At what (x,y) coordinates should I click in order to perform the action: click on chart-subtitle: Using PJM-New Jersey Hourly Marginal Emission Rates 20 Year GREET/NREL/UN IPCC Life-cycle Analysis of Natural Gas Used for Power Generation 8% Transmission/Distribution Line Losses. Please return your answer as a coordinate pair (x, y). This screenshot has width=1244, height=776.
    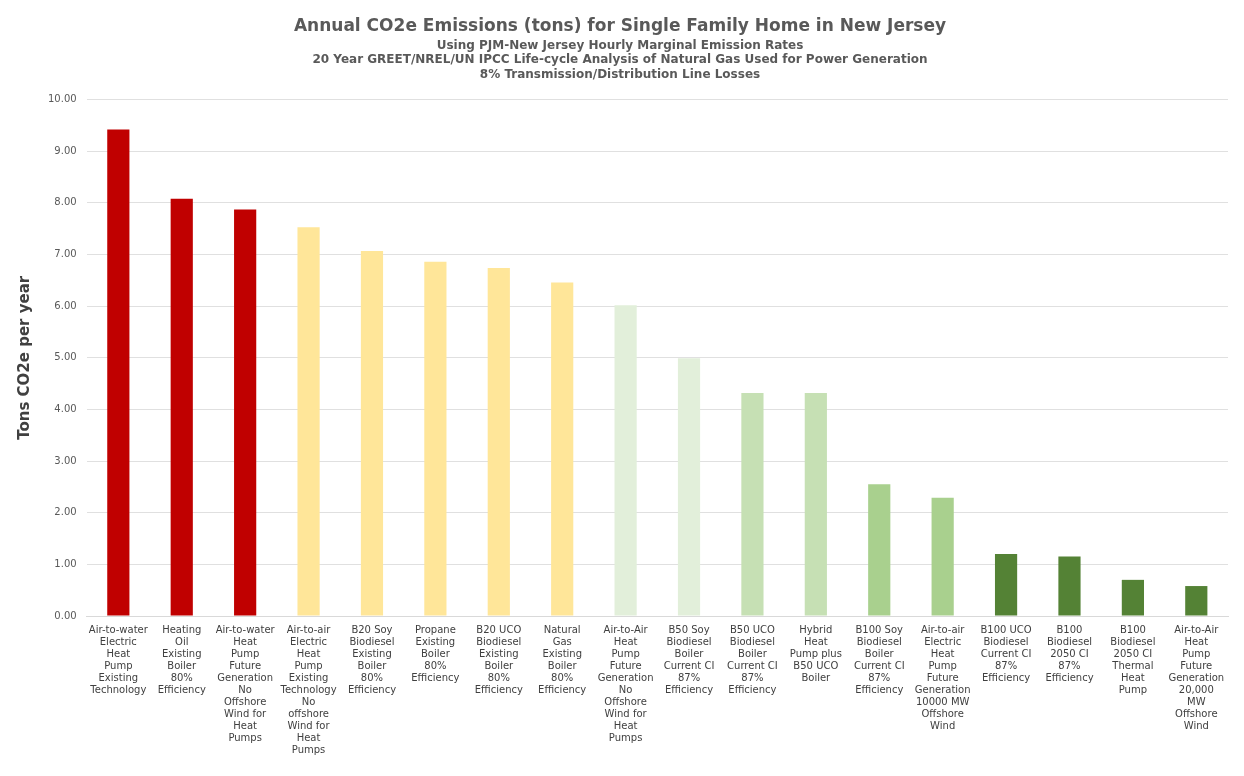
    Looking at the image, I should click on (620, 59).